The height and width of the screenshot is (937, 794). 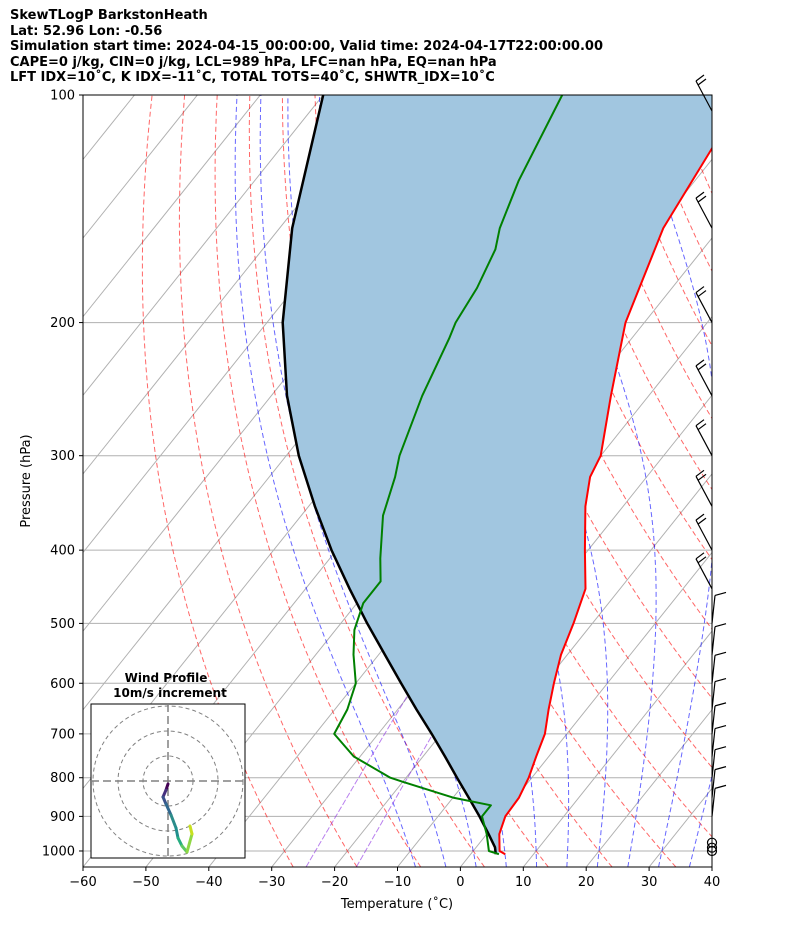 I want to click on x-tick-label: −20, so click(x=334, y=882).